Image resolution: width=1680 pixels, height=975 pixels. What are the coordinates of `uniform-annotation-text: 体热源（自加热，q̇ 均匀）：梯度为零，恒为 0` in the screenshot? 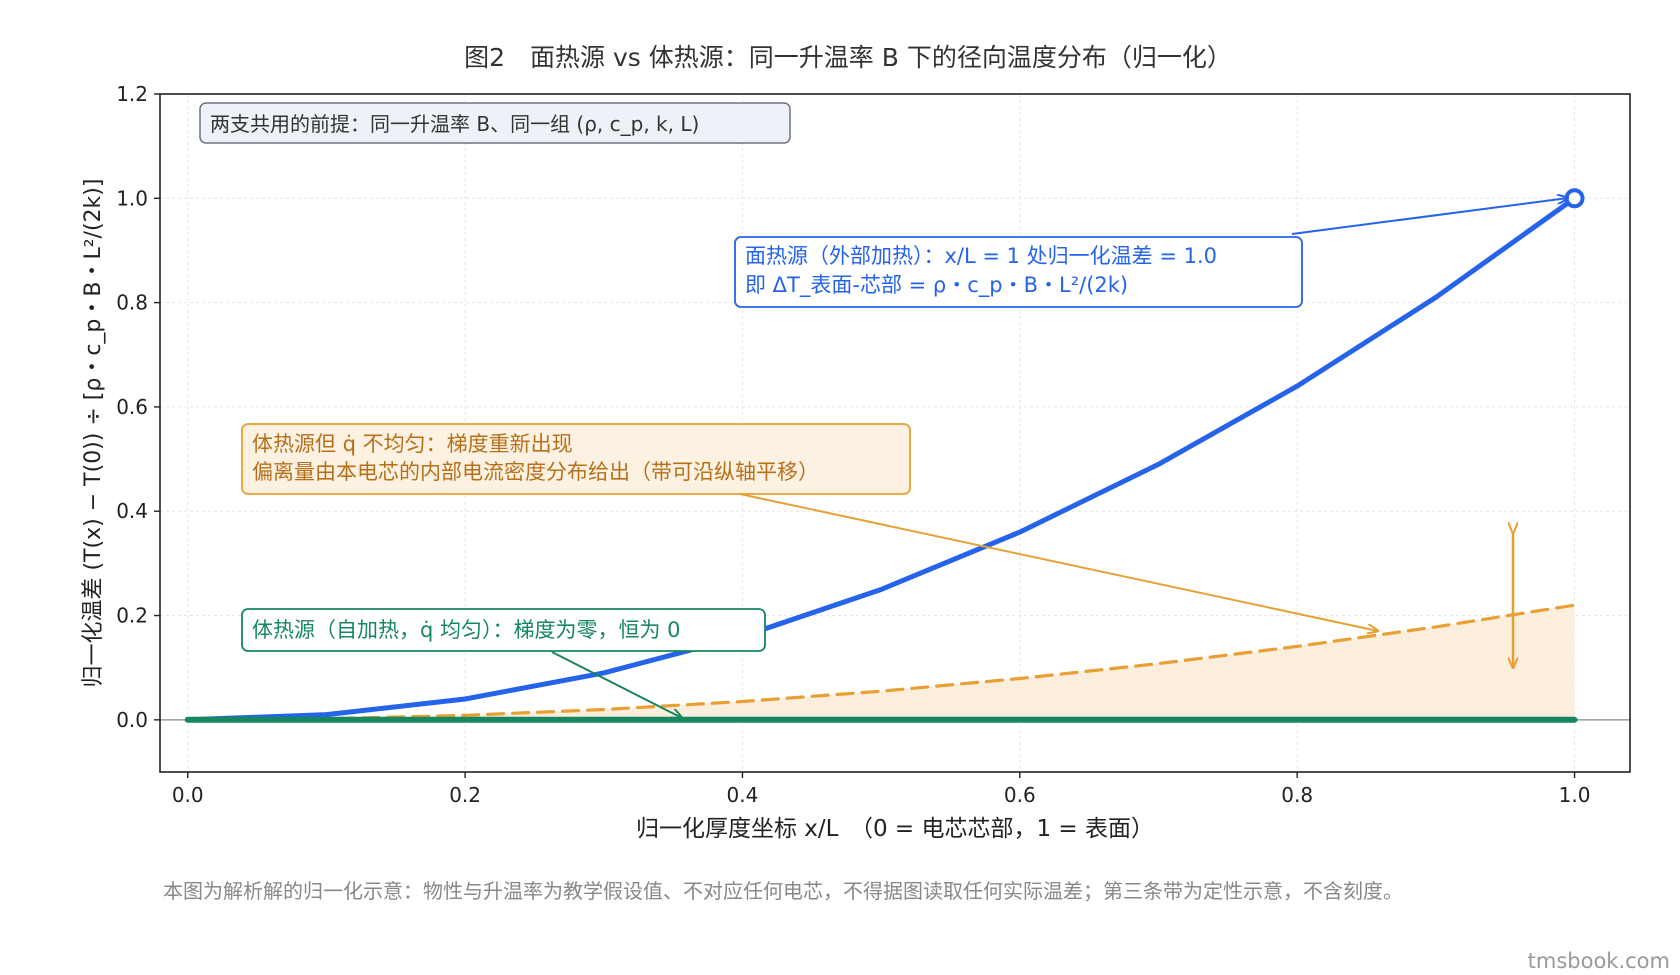 It's located at (466, 630).